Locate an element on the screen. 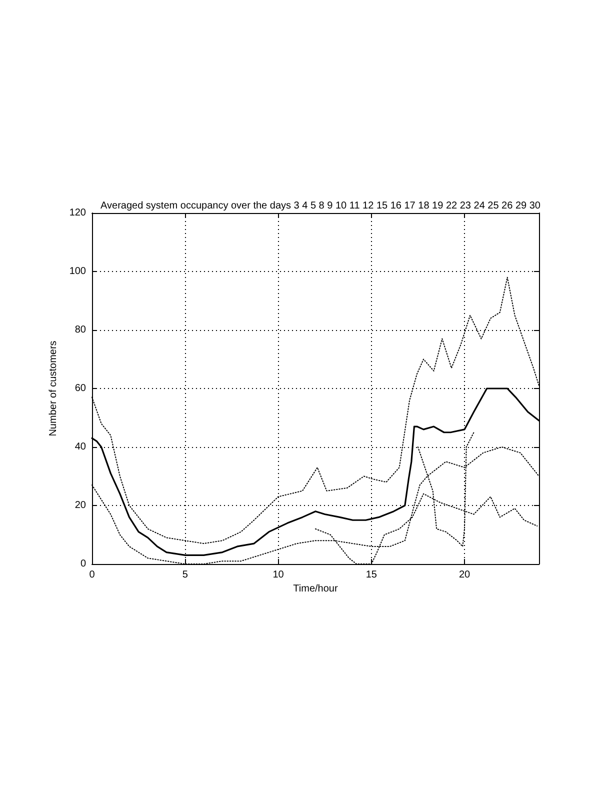  chart-title: Averaged system occupancy over the days 3 4 5 8 9 10 11 12 15 16 17 18 19 22 23 24 25 26 29 30 is located at coordinates (320, 206).